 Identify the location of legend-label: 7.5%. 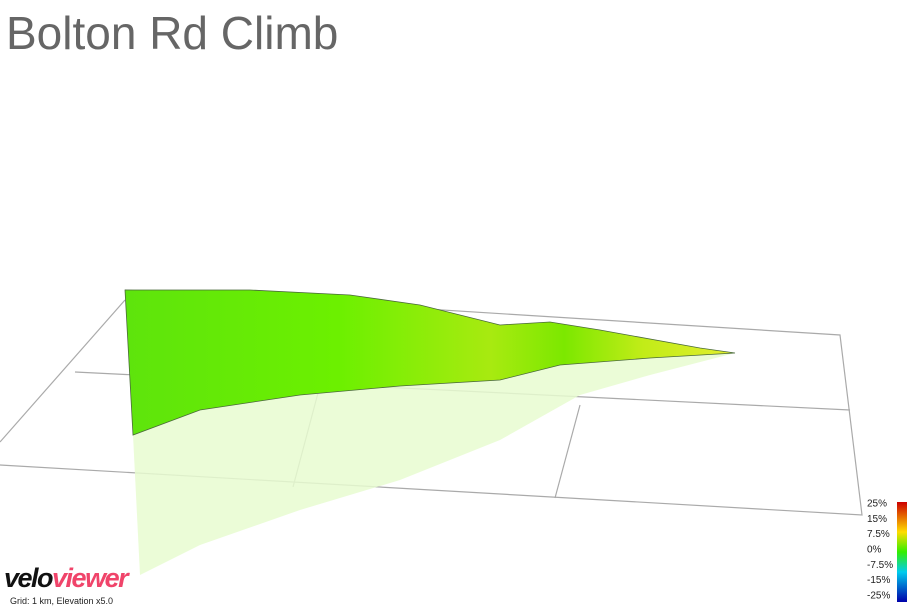
(878, 534).